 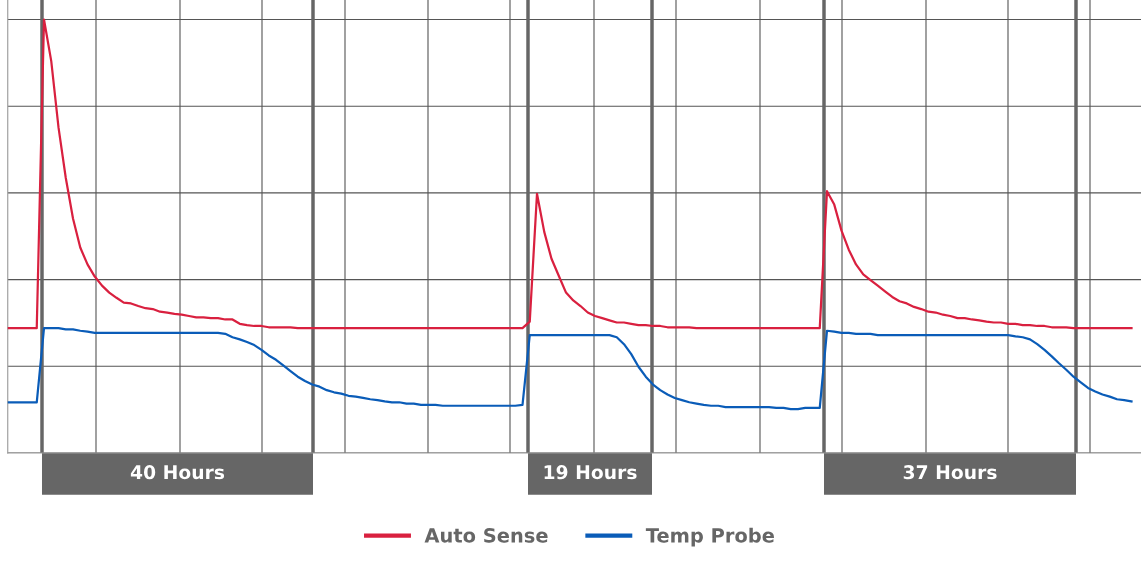 What do you see at coordinates (950, 472) in the screenshot?
I see `text: 37 Hours` at bounding box center [950, 472].